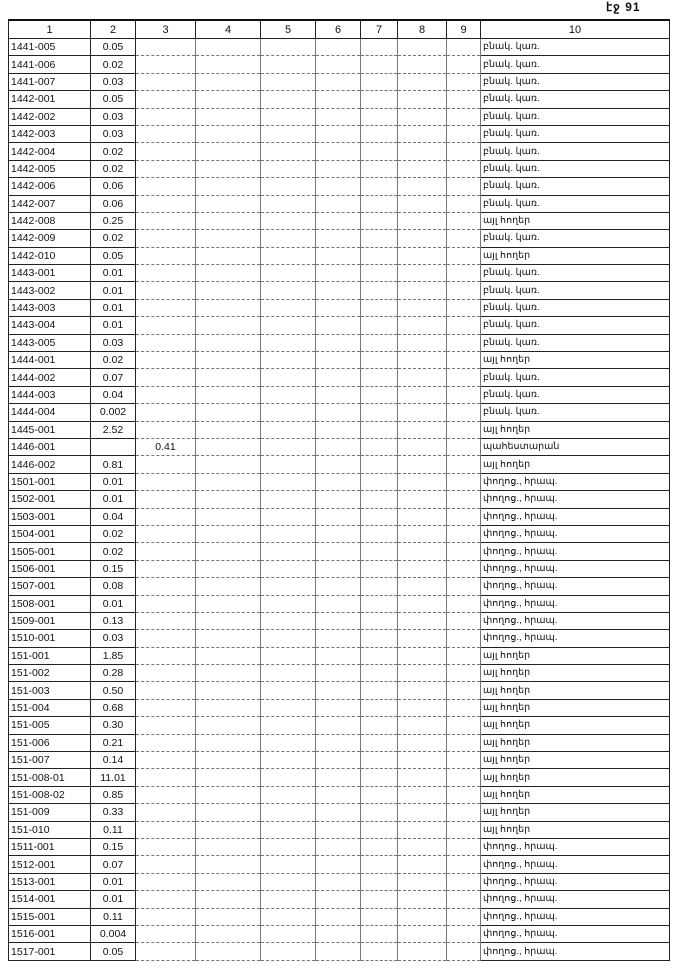  What do you see at coordinates (49, 238) in the screenshot?
I see `cell-col-1: 1442-009` at bounding box center [49, 238].